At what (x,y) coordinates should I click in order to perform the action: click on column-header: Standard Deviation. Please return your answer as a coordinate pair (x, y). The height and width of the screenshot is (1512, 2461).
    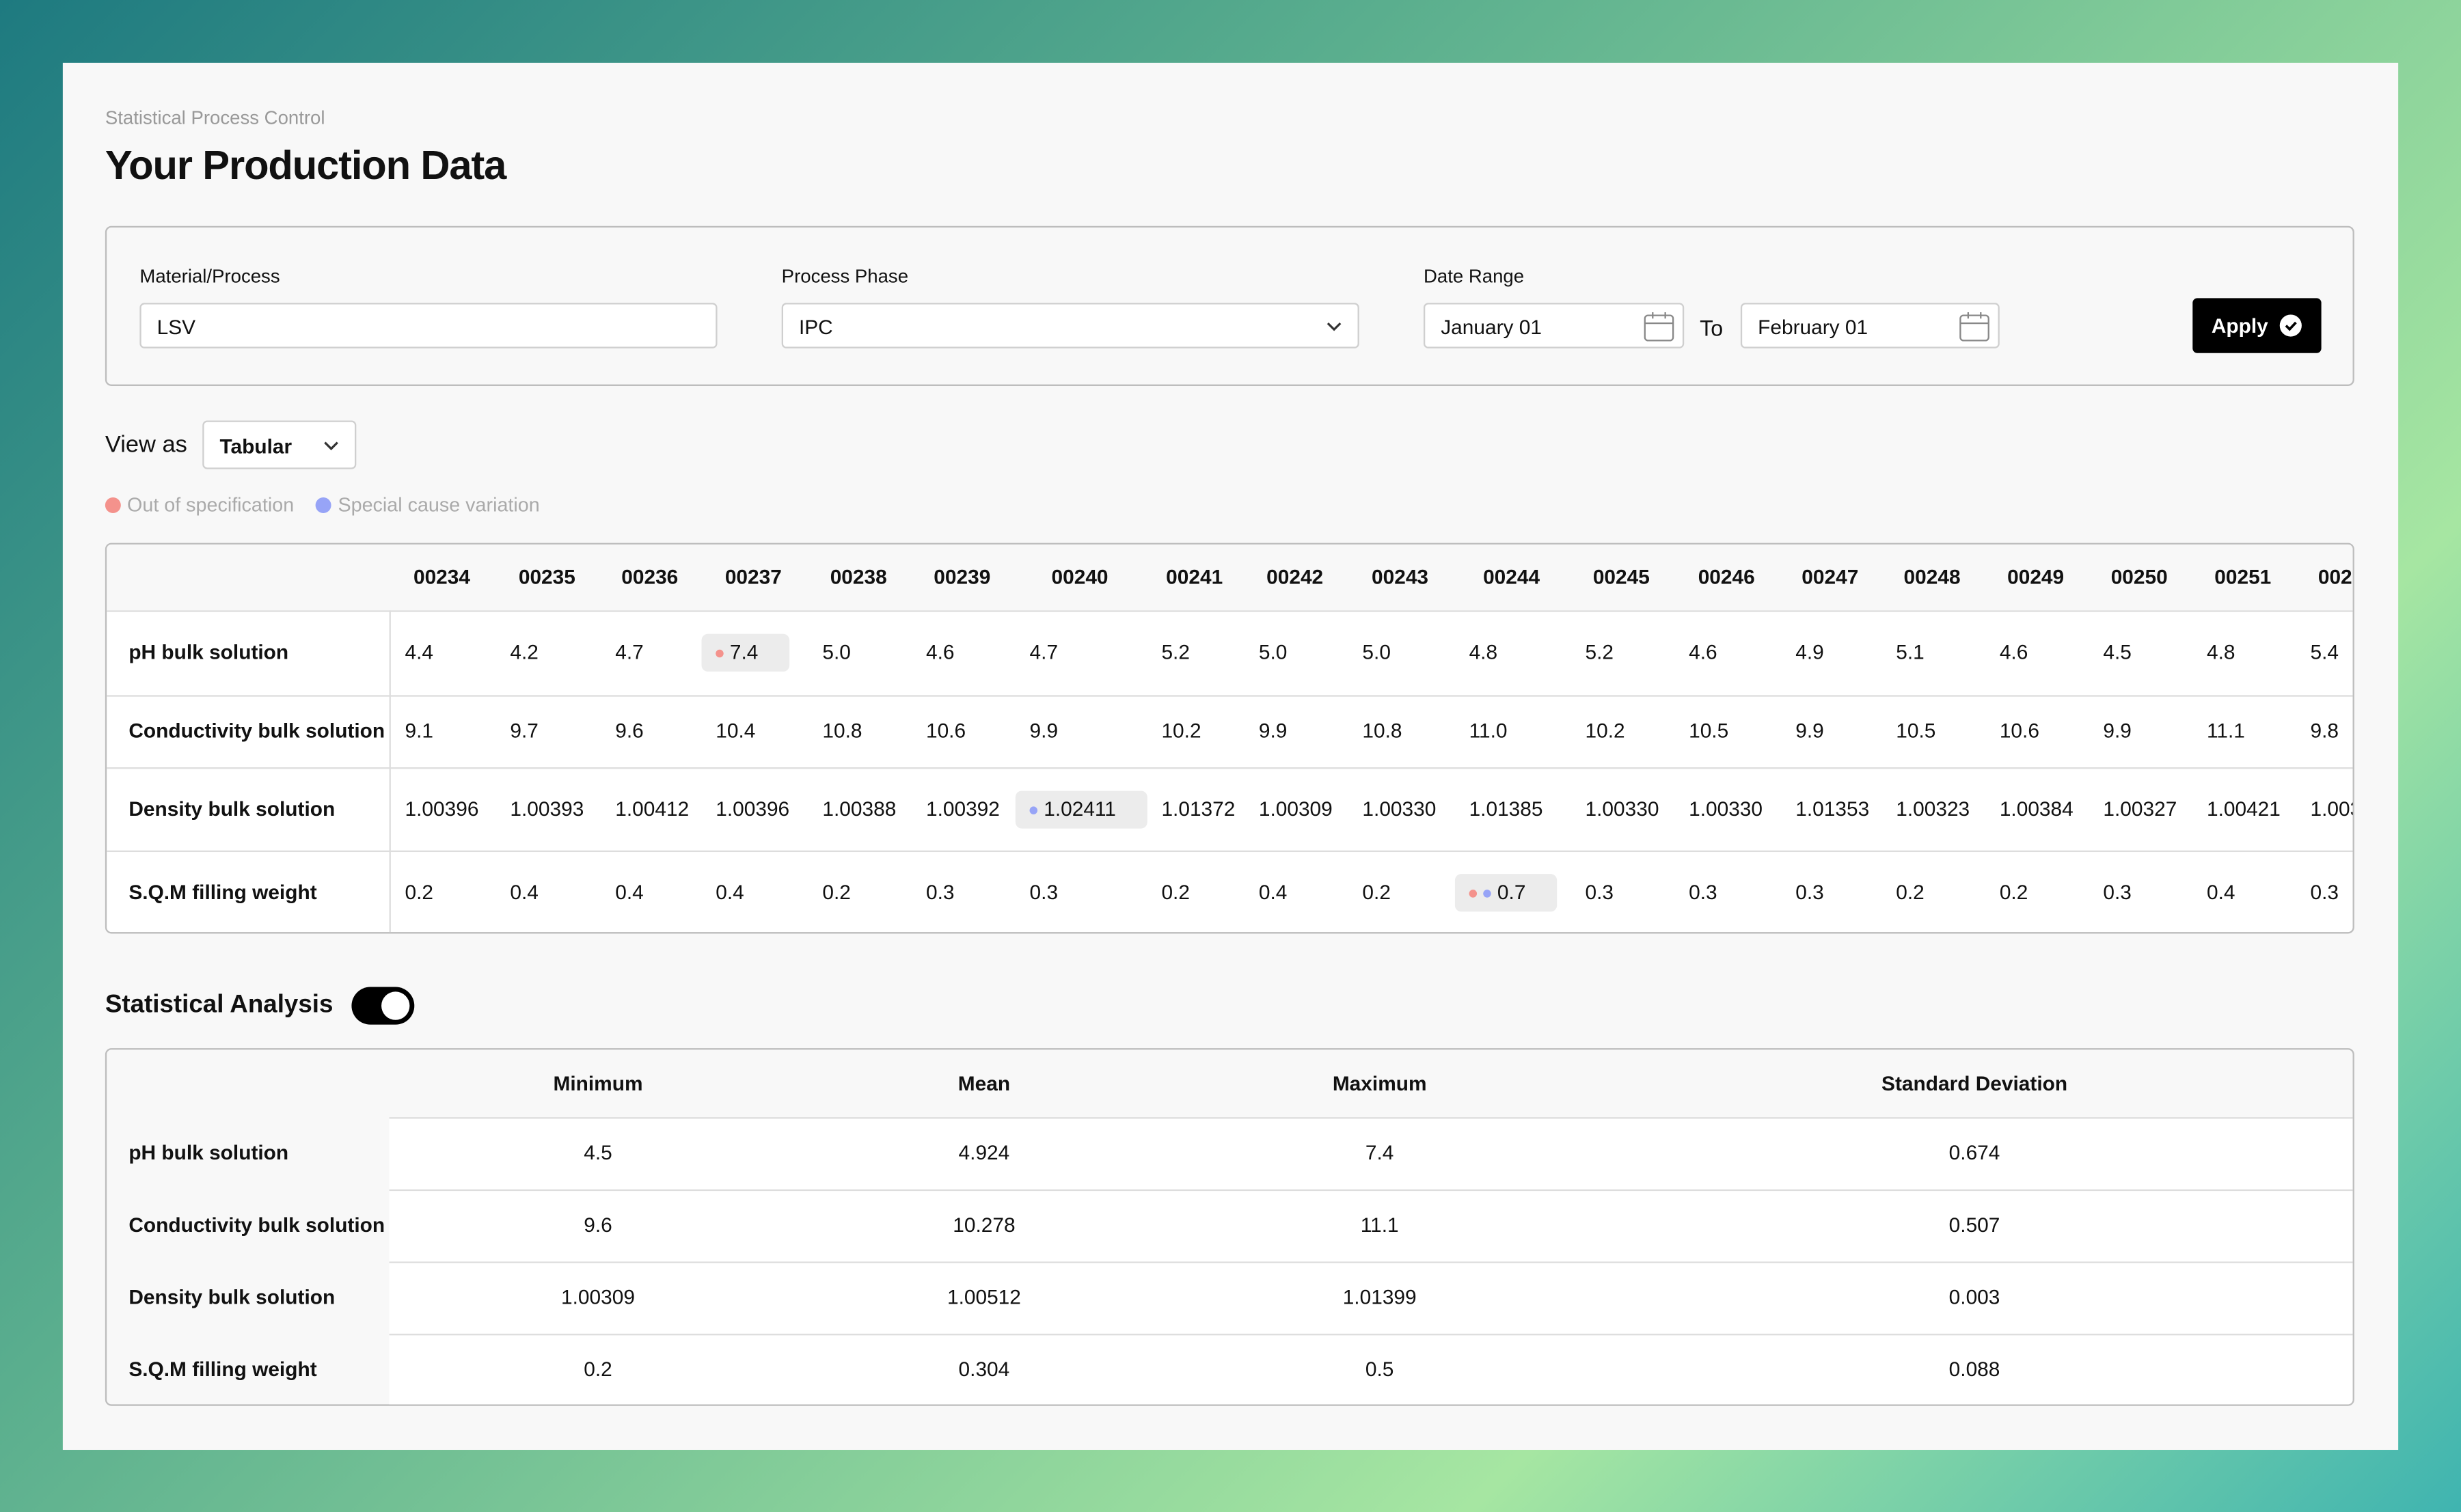
    Looking at the image, I should click on (1974, 1083).